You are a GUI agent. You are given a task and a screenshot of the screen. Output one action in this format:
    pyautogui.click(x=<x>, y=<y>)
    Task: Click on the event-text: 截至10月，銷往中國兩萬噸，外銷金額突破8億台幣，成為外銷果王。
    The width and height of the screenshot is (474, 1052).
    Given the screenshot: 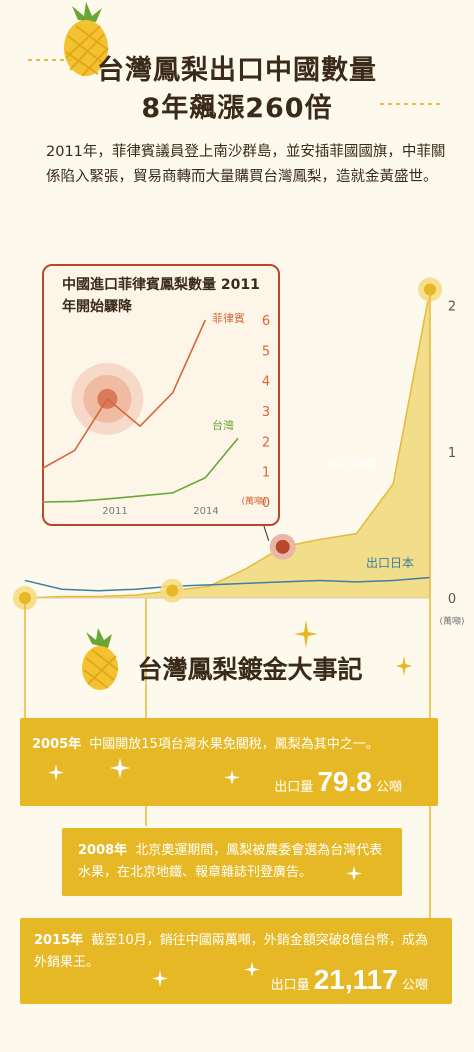 What is the action you would take?
    pyautogui.click(x=231, y=951)
    